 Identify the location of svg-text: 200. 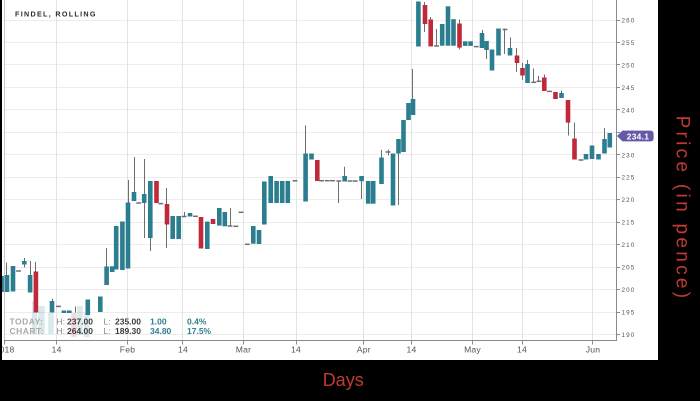
(629, 290).